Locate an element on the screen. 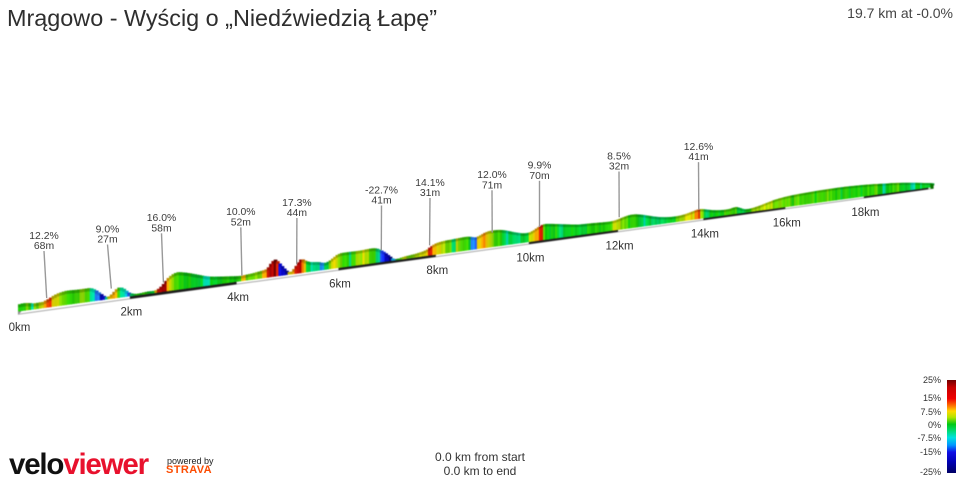  svg-text: 32m is located at coordinates (619, 167).